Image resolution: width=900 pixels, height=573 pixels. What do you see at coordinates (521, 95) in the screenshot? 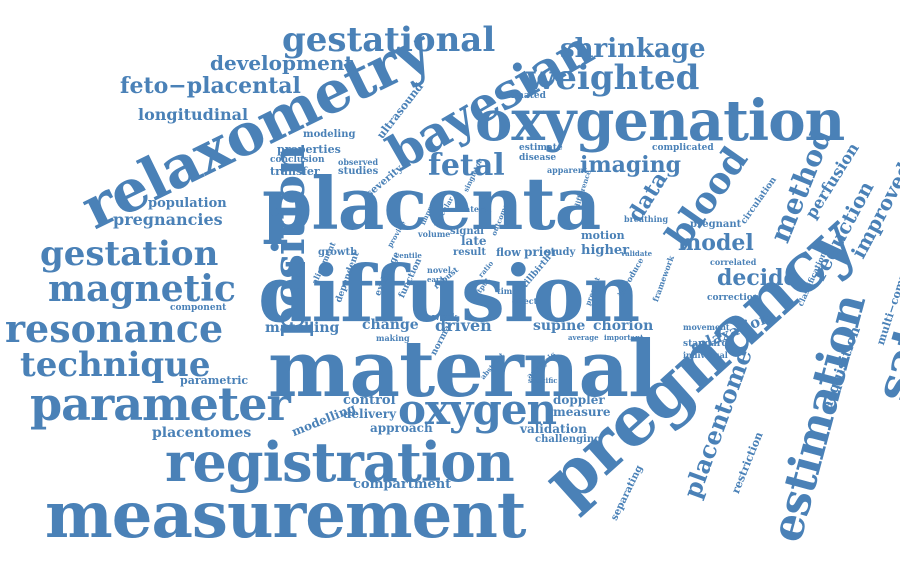
I see `cloud-word: estimated` at bounding box center [521, 95].